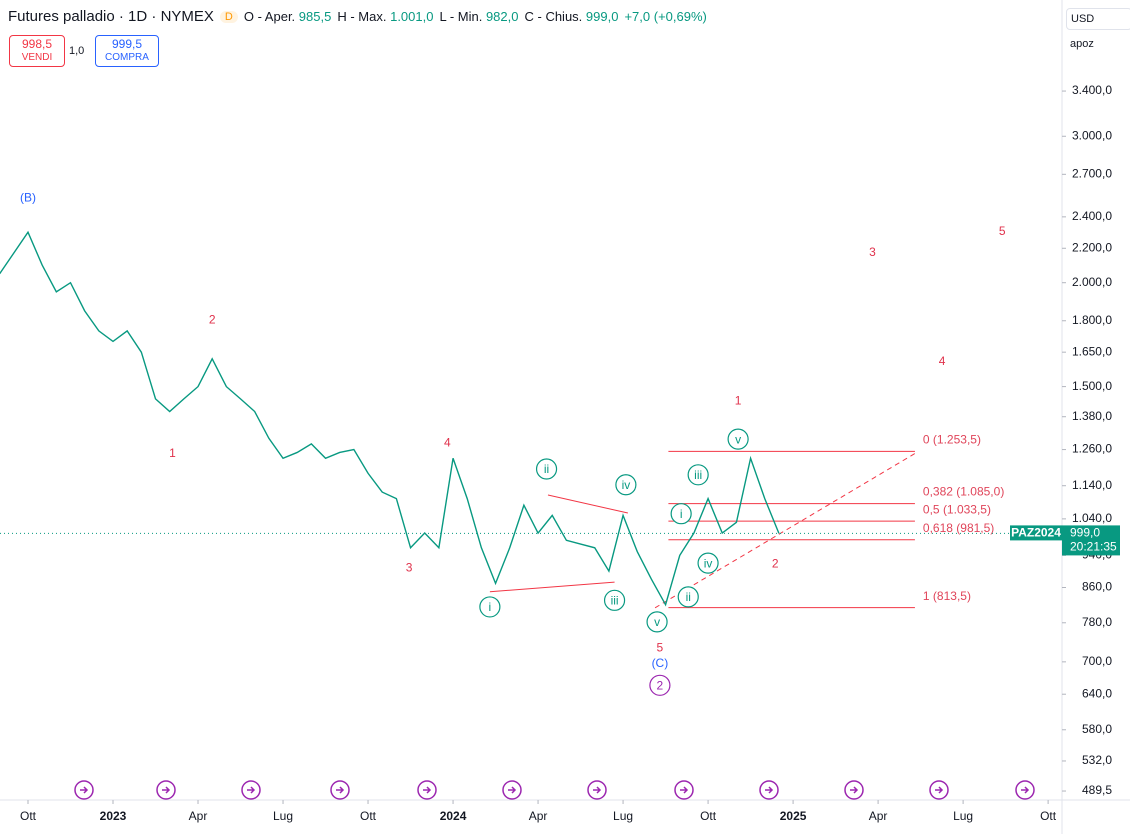 The height and width of the screenshot is (834, 1130). What do you see at coordinates (1093, 547) in the screenshot?
I see `countdown: 20:21:35` at bounding box center [1093, 547].